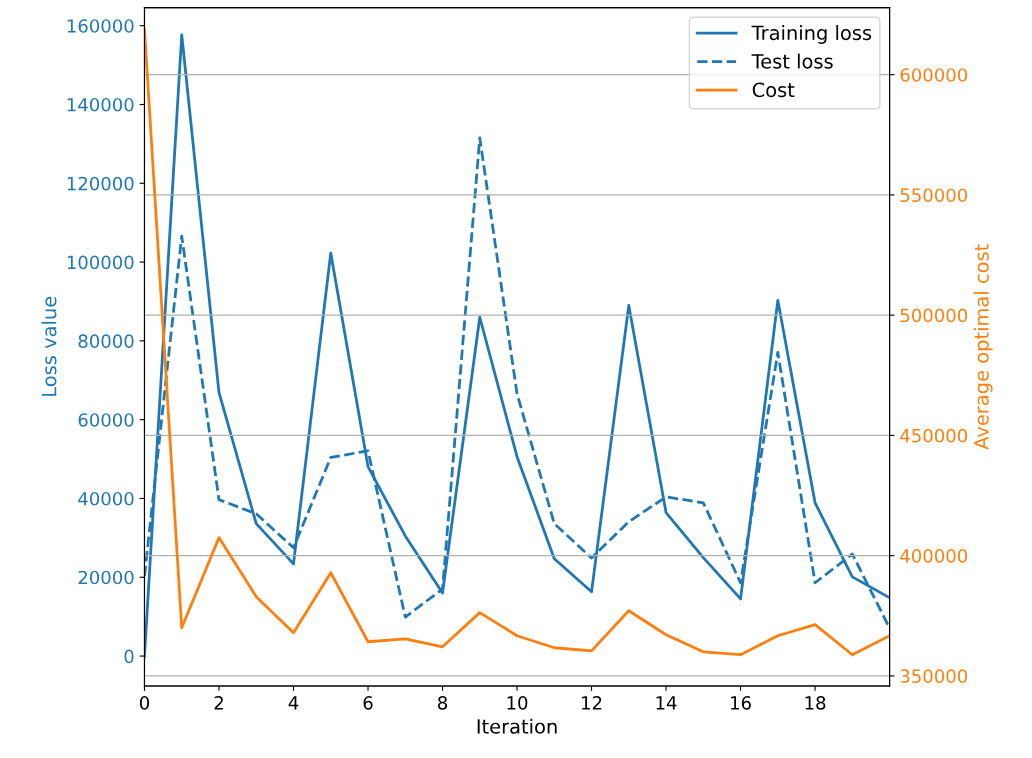 Image resolution: width=1032 pixels, height=758 pixels. Describe the element at coordinates (100, 183) in the screenshot. I see `y-tick-label: 120000` at that location.